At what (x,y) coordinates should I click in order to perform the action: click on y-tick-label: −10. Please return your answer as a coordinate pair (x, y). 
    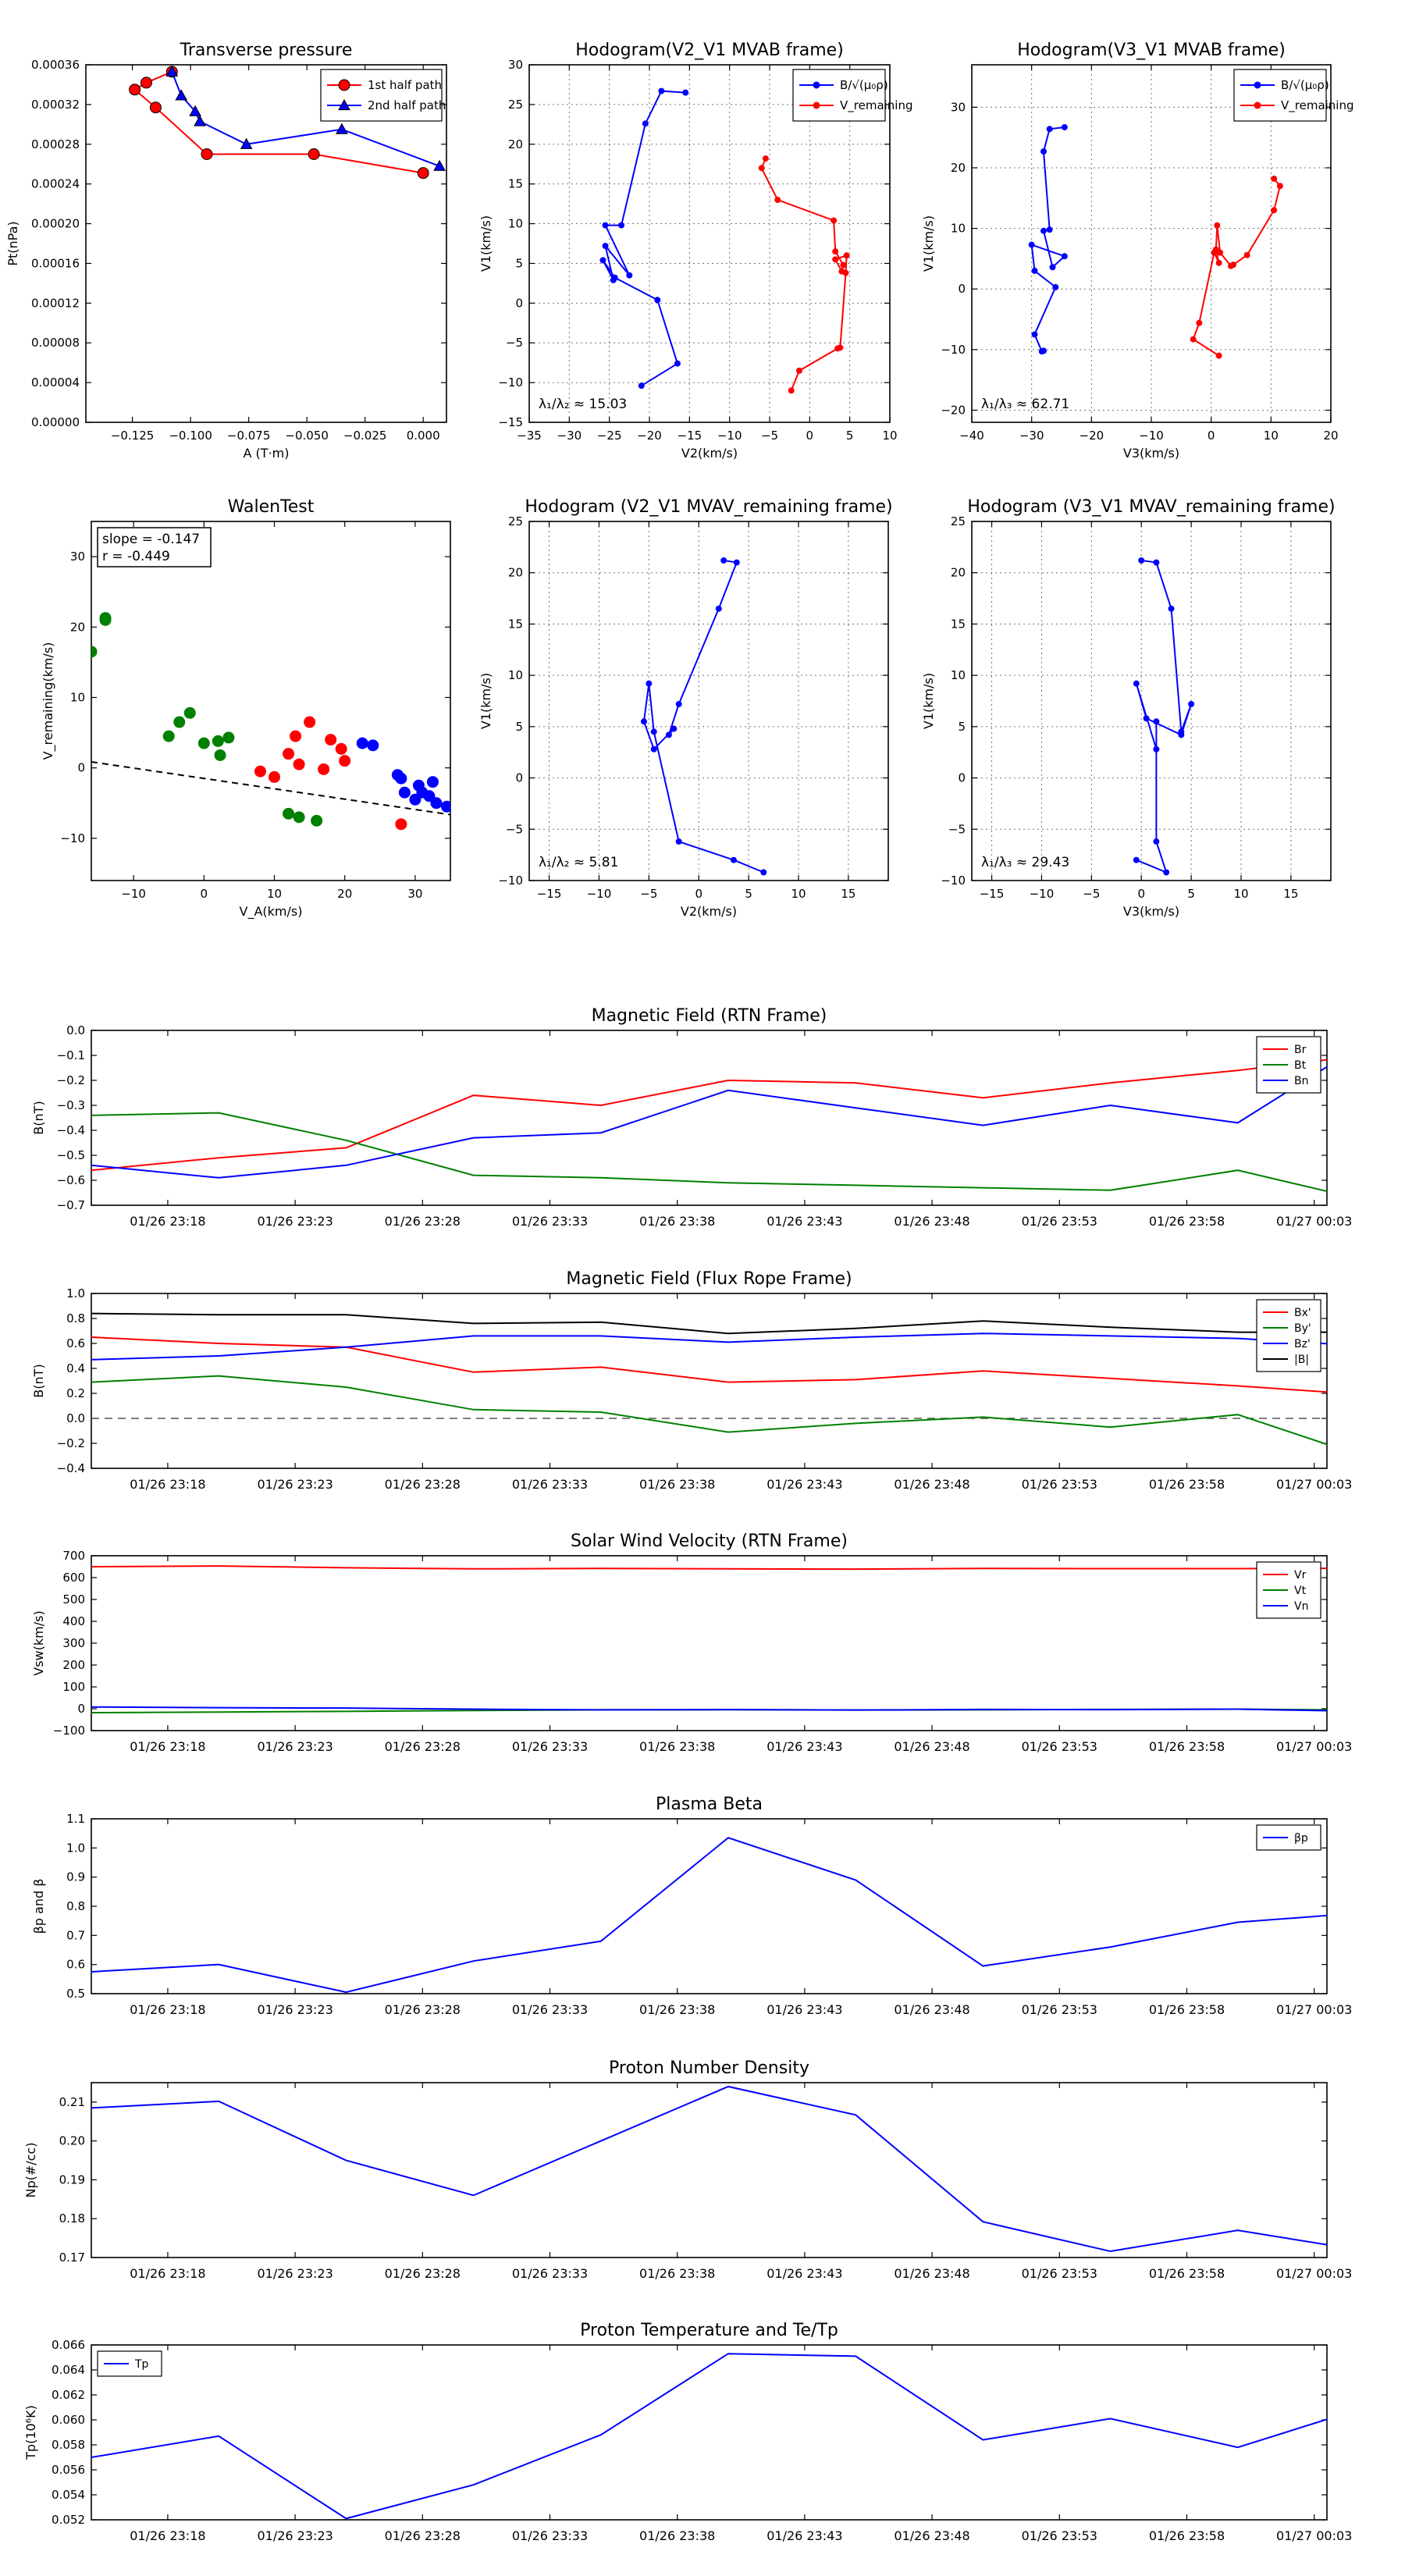
    Looking at the image, I should click on (72, 838).